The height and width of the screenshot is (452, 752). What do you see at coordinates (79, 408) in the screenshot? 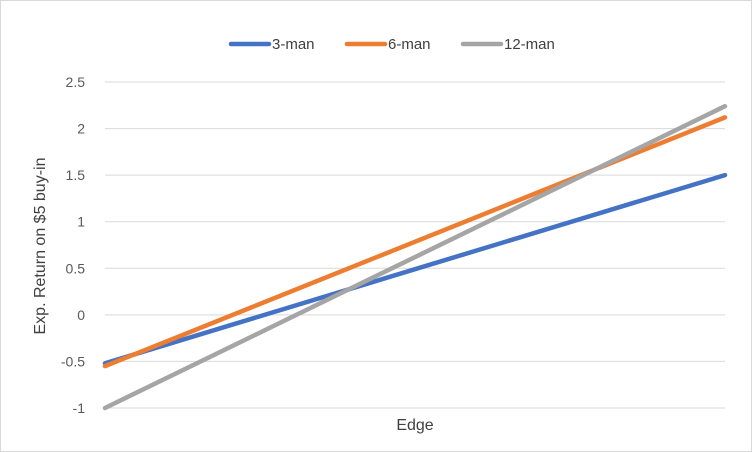
I see `y-tick-label: -1` at bounding box center [79, 408].